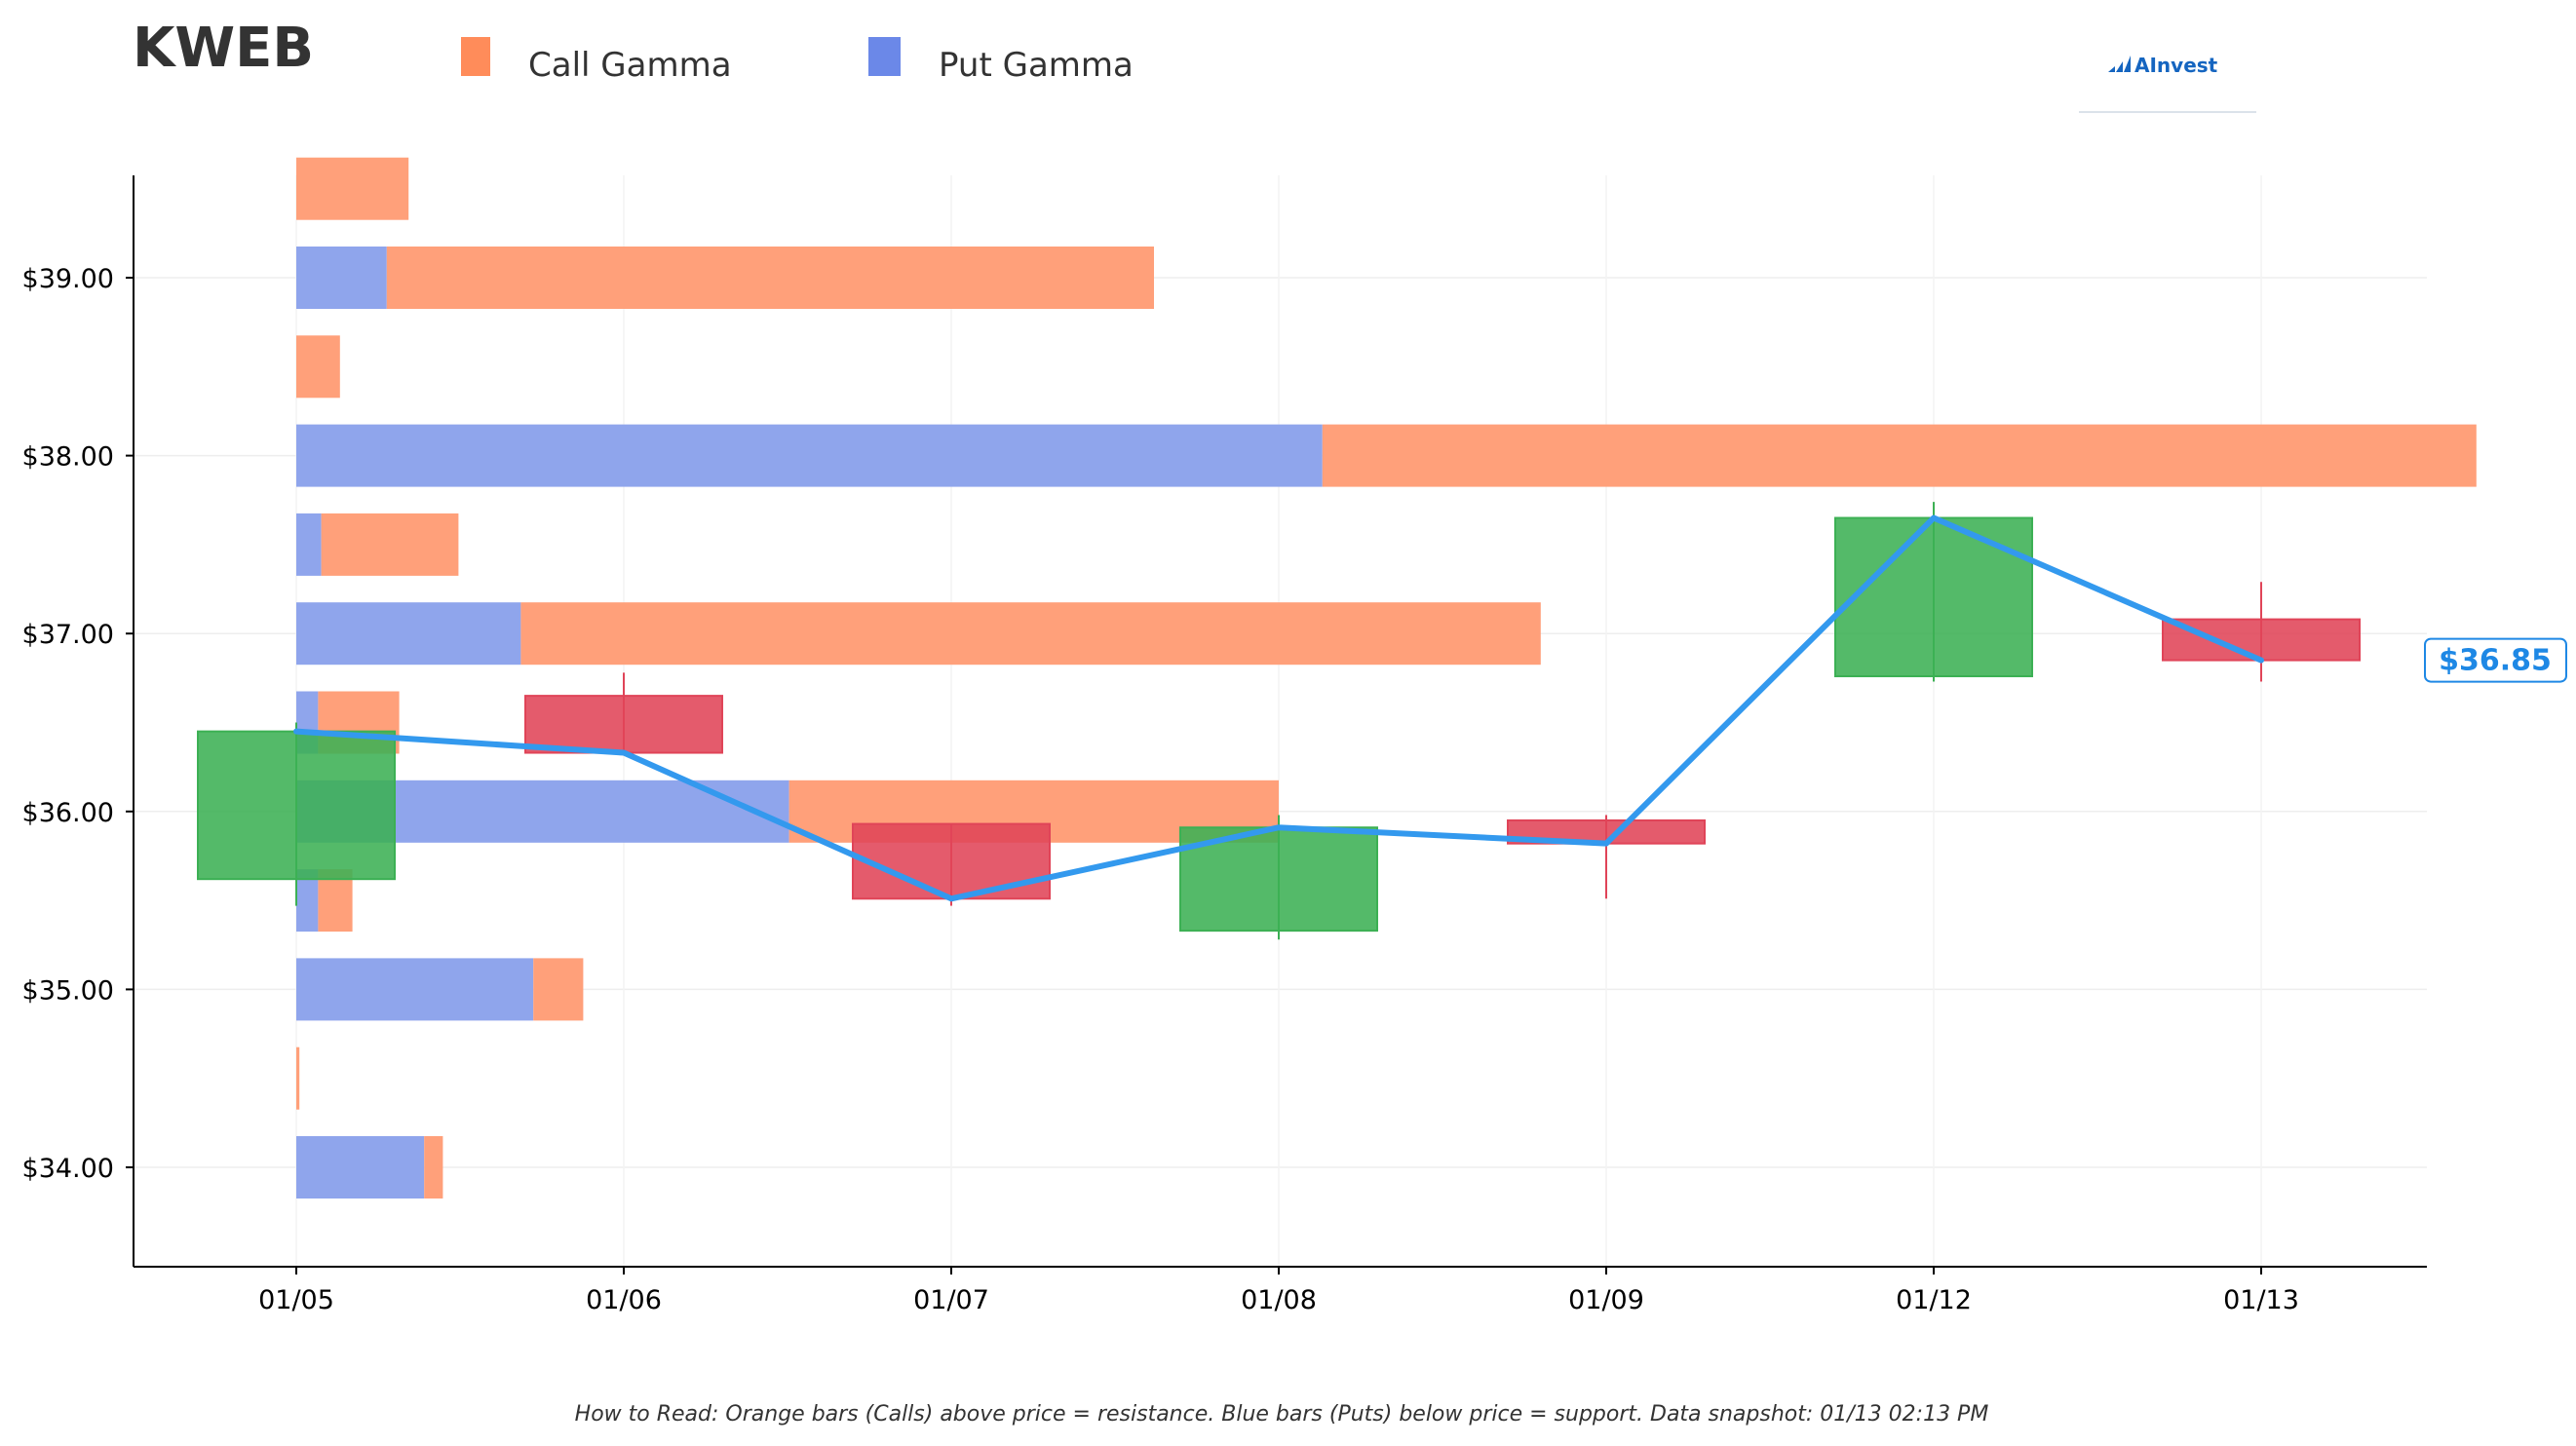 The image size is (2576, 1446). Describe the element at coordinates (884, 56) in the screenshot. I see `put-gamma-legend-swatch` at that location.